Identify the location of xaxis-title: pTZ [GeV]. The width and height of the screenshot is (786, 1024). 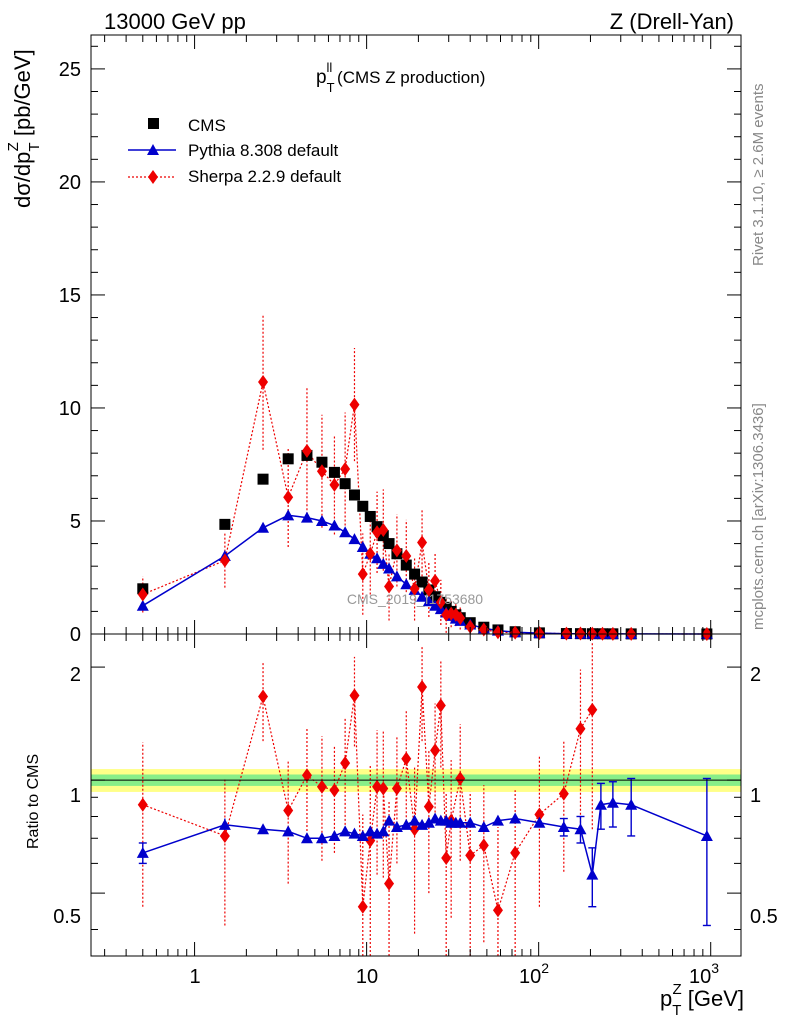
(702, 1000).